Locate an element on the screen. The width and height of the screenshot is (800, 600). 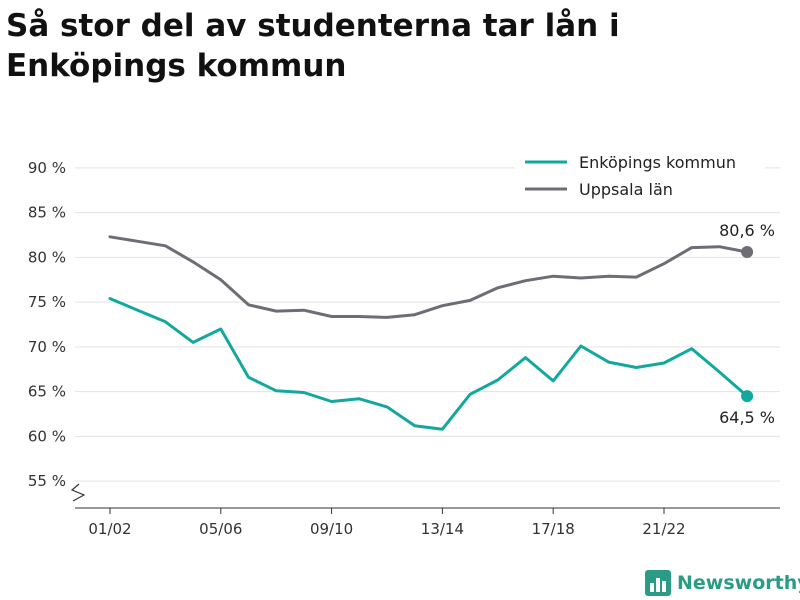
axis-break-icon is located at coordinates (78, 492).